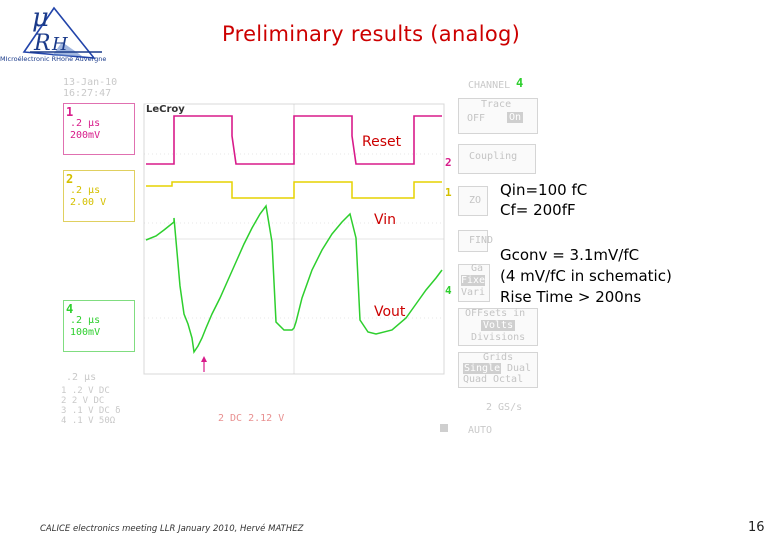  I want to click on page-number: 16, so click(756, 527).